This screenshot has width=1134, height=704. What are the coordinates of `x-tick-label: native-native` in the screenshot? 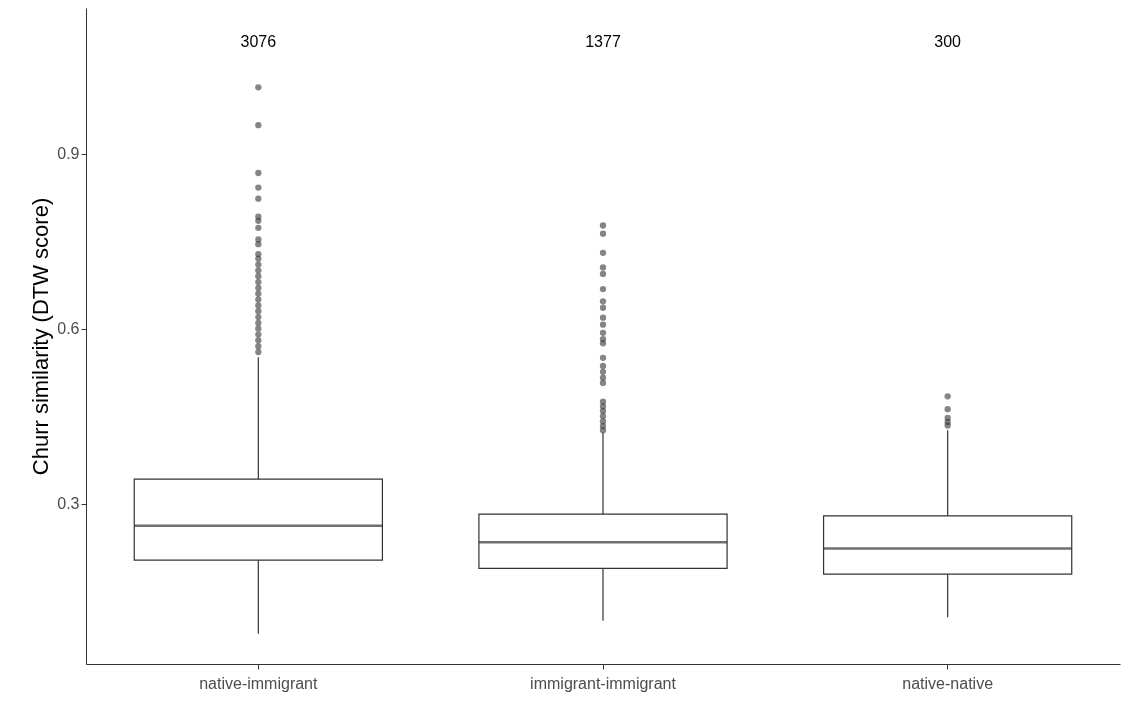 It's located at (948, 683).